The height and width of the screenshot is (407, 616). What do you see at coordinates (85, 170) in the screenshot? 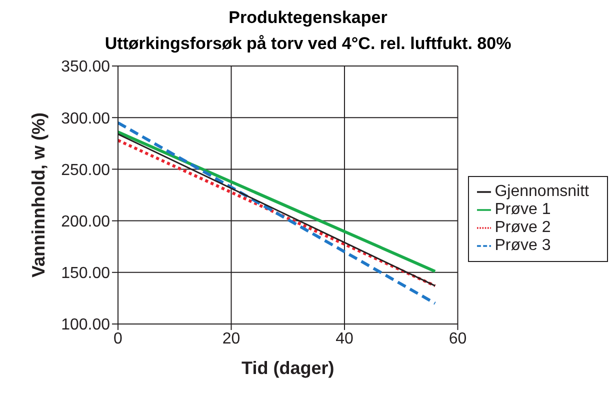
I see `y-tick-label: 250.00` at bounding box center [85, 170].